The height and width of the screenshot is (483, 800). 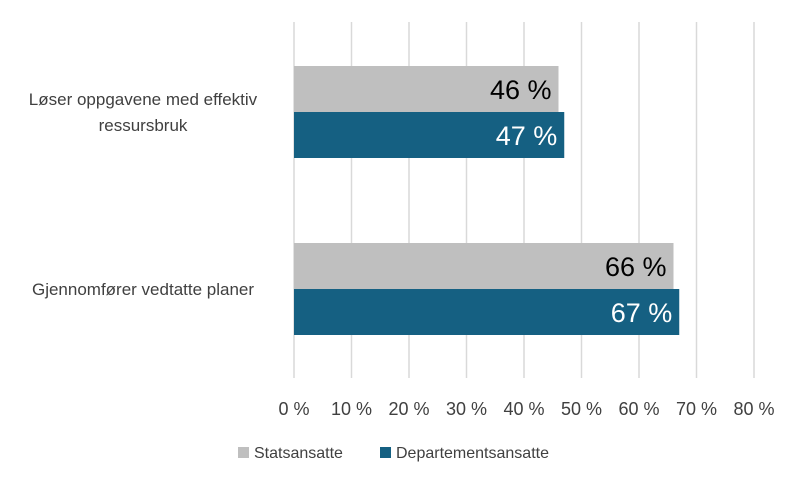 What do you see at coordinates (581, 409) in the screenshot?
I see `x-tick-label: 50 %` at bounding box center [581, 409].